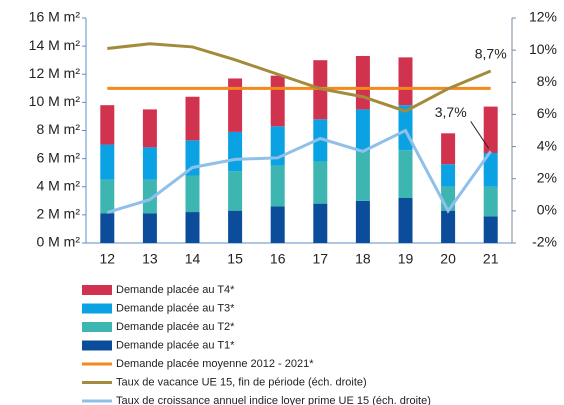 This screenshot has width=564, height=405. What do you see at coordinates (448, 259) in the screenshot?
I see `x-tick-label: 20` at bounding box center [448, 259].